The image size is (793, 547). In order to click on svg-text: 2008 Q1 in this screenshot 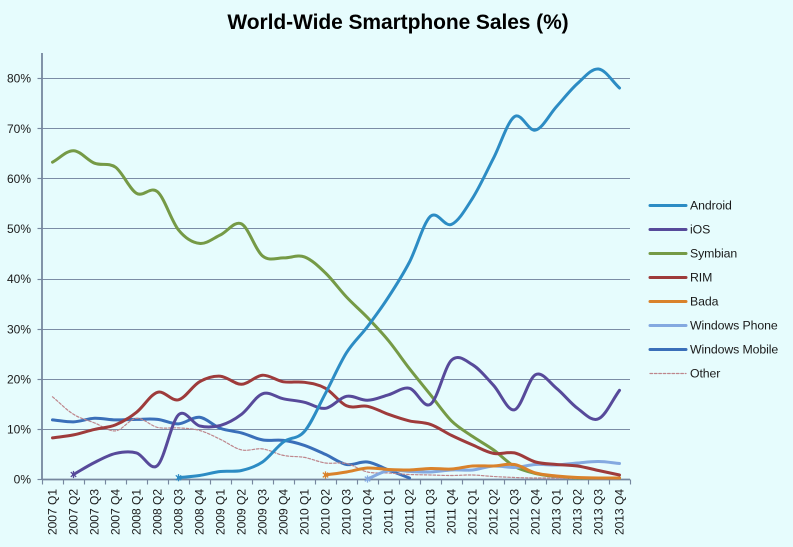, I will do `click(137, 512)`.